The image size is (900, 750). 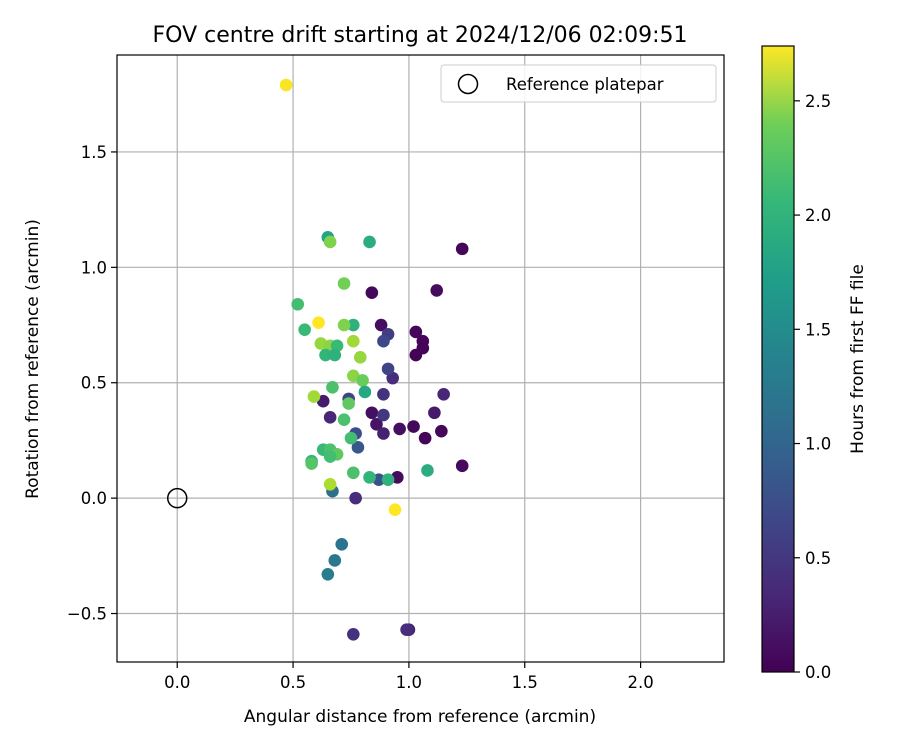 What do you see at coordinates (87, 614) in the screenshot?
I see `y-tick-label: −0.5` at bounding box center [87, 614].